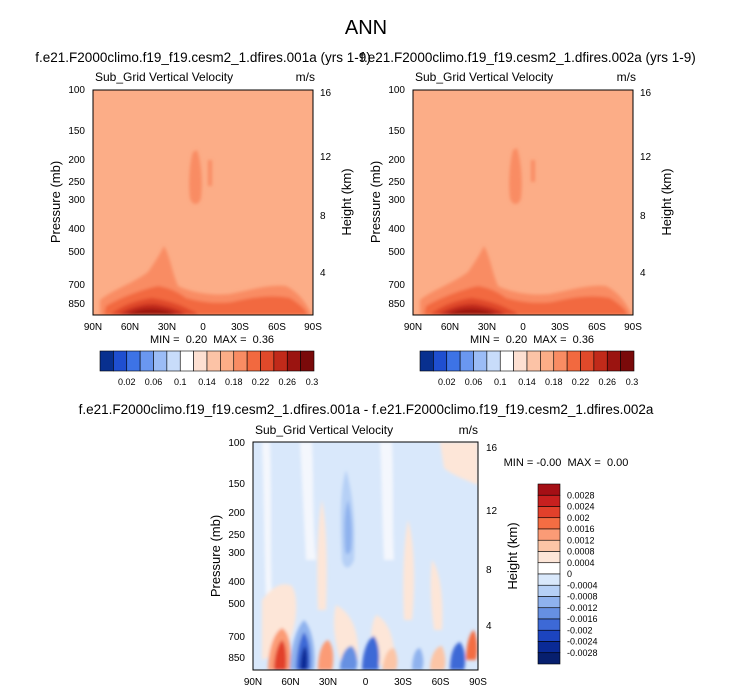 The image size is (732, 689). I want to click on panel-a-xtick: 90N, so click(93, 327).